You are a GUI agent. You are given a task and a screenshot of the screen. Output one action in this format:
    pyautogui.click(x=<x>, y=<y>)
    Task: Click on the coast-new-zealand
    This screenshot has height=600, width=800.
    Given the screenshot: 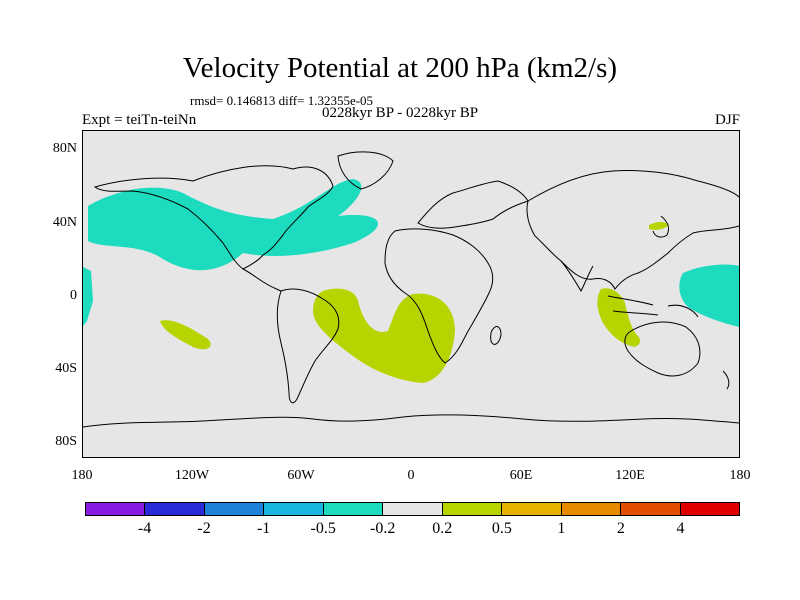 What is the action you would take?
    pyautogui.click(x=726, y=380)
    